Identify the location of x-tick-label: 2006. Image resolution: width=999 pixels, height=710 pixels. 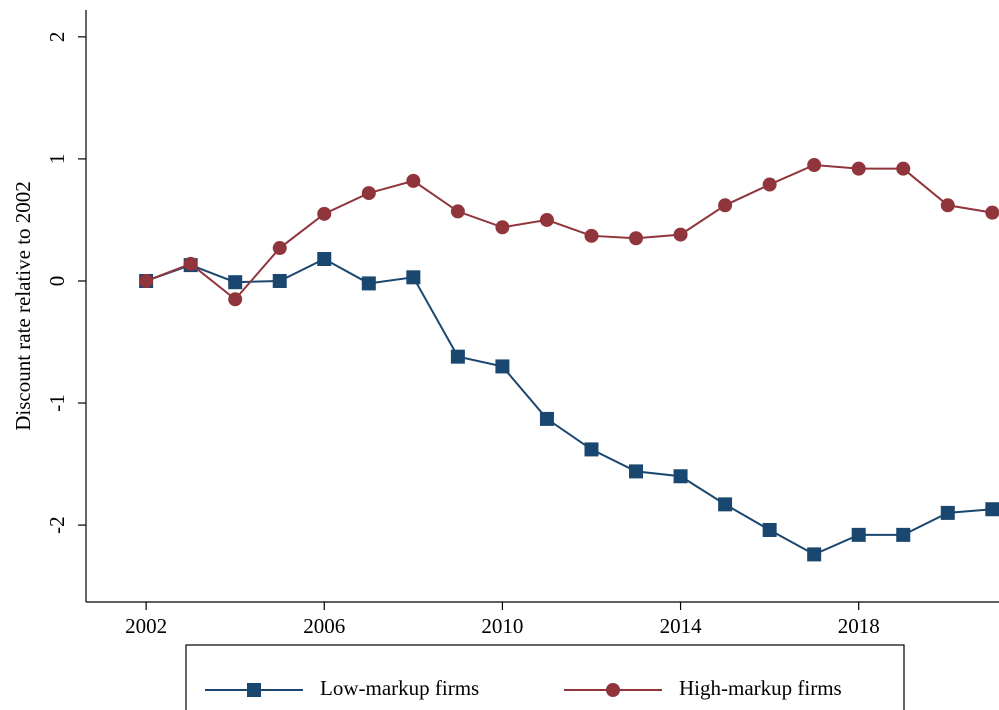
(324, 626).